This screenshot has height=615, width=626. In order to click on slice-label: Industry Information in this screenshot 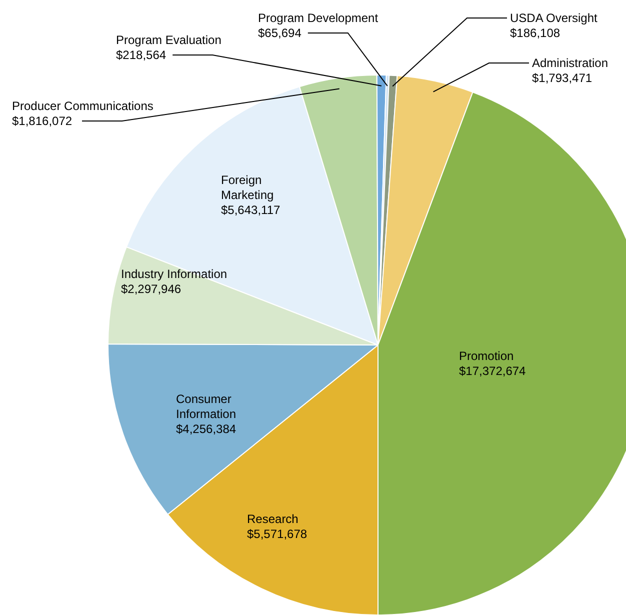, I will do `click(174, 274)`.